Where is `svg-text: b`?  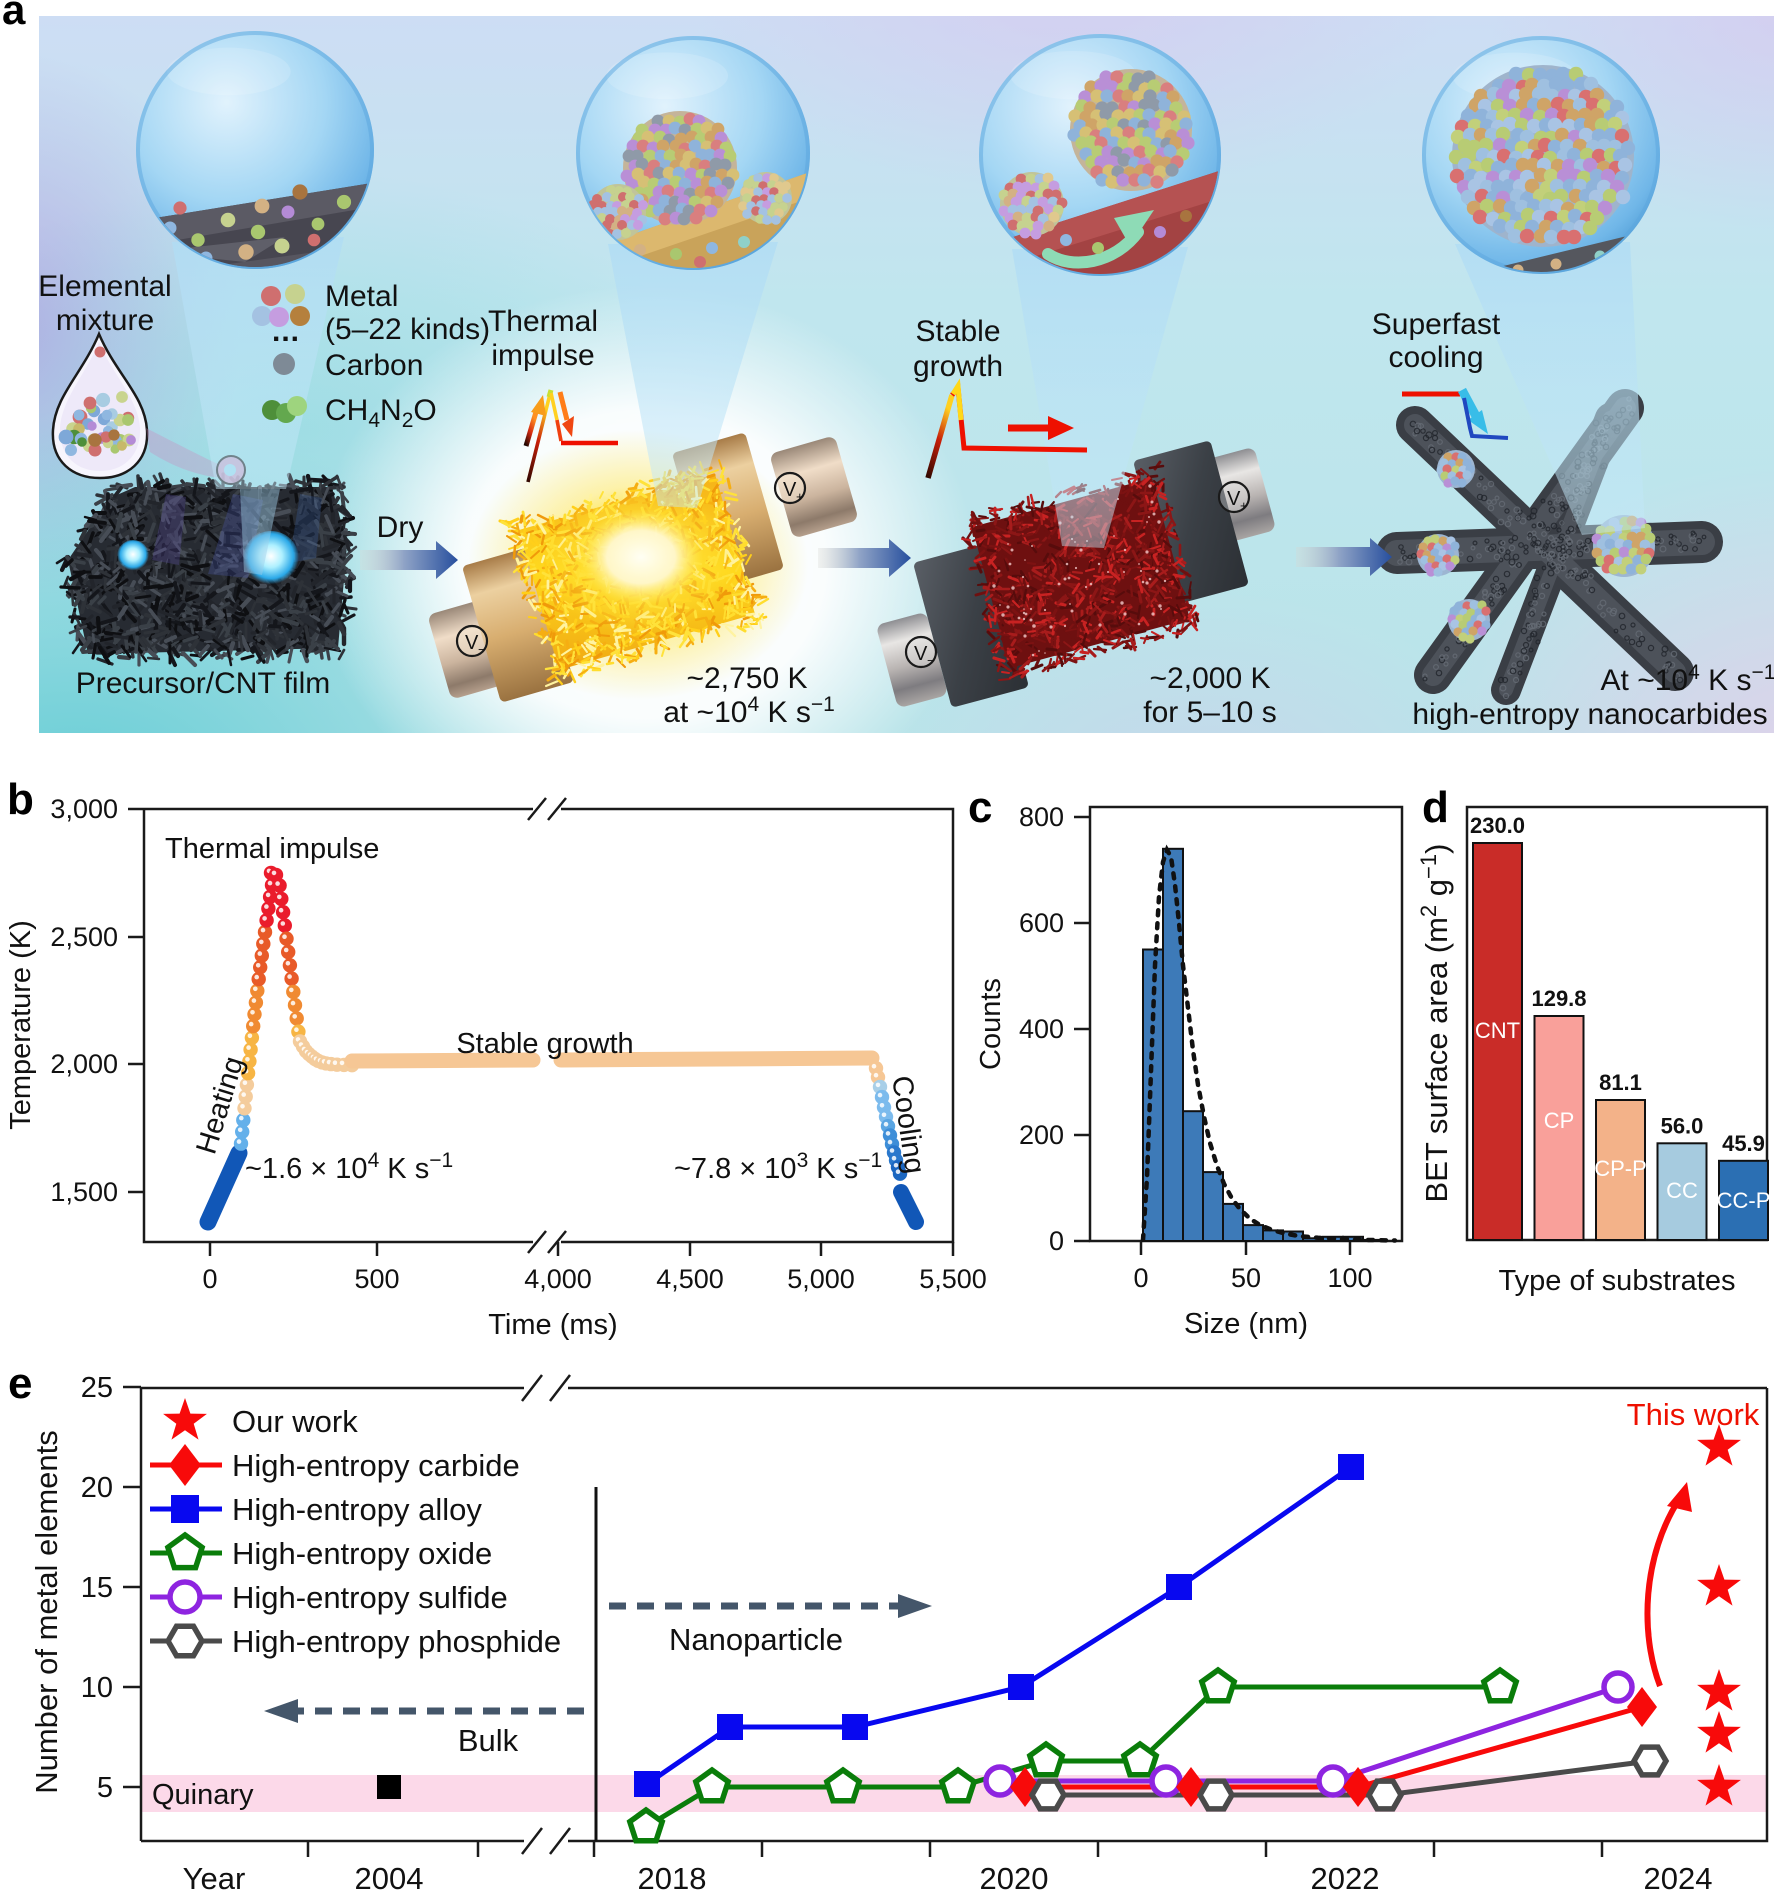 svg-text: b is located at coordinates (20, 799).